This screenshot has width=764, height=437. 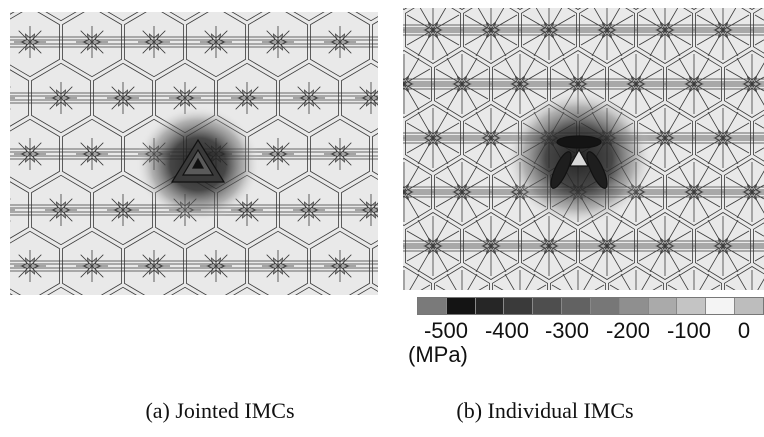 I want to click on stress-colorbar, so click(x=590, y=306).